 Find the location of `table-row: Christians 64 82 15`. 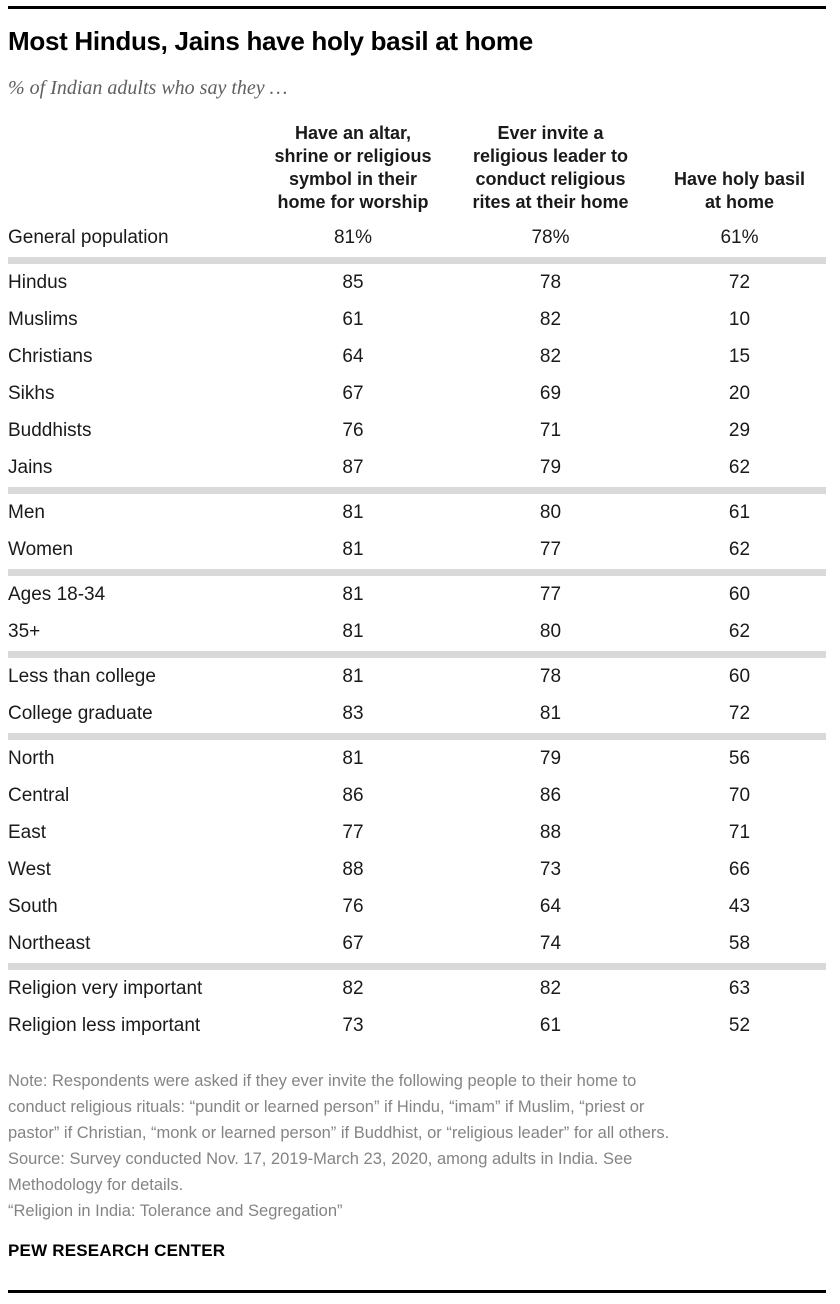

table-row: Christians 64 82 15 is located at coordinates (417, 356).